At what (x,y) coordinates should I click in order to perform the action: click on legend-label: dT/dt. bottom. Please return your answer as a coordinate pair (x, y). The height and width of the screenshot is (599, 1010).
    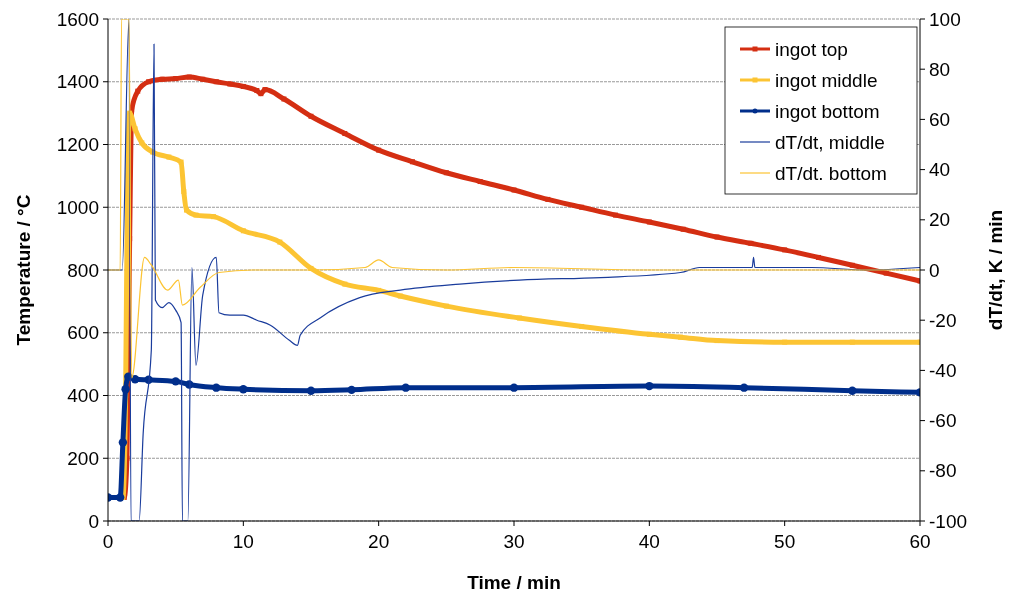
    Looking at the image, I should click on (831, 173).